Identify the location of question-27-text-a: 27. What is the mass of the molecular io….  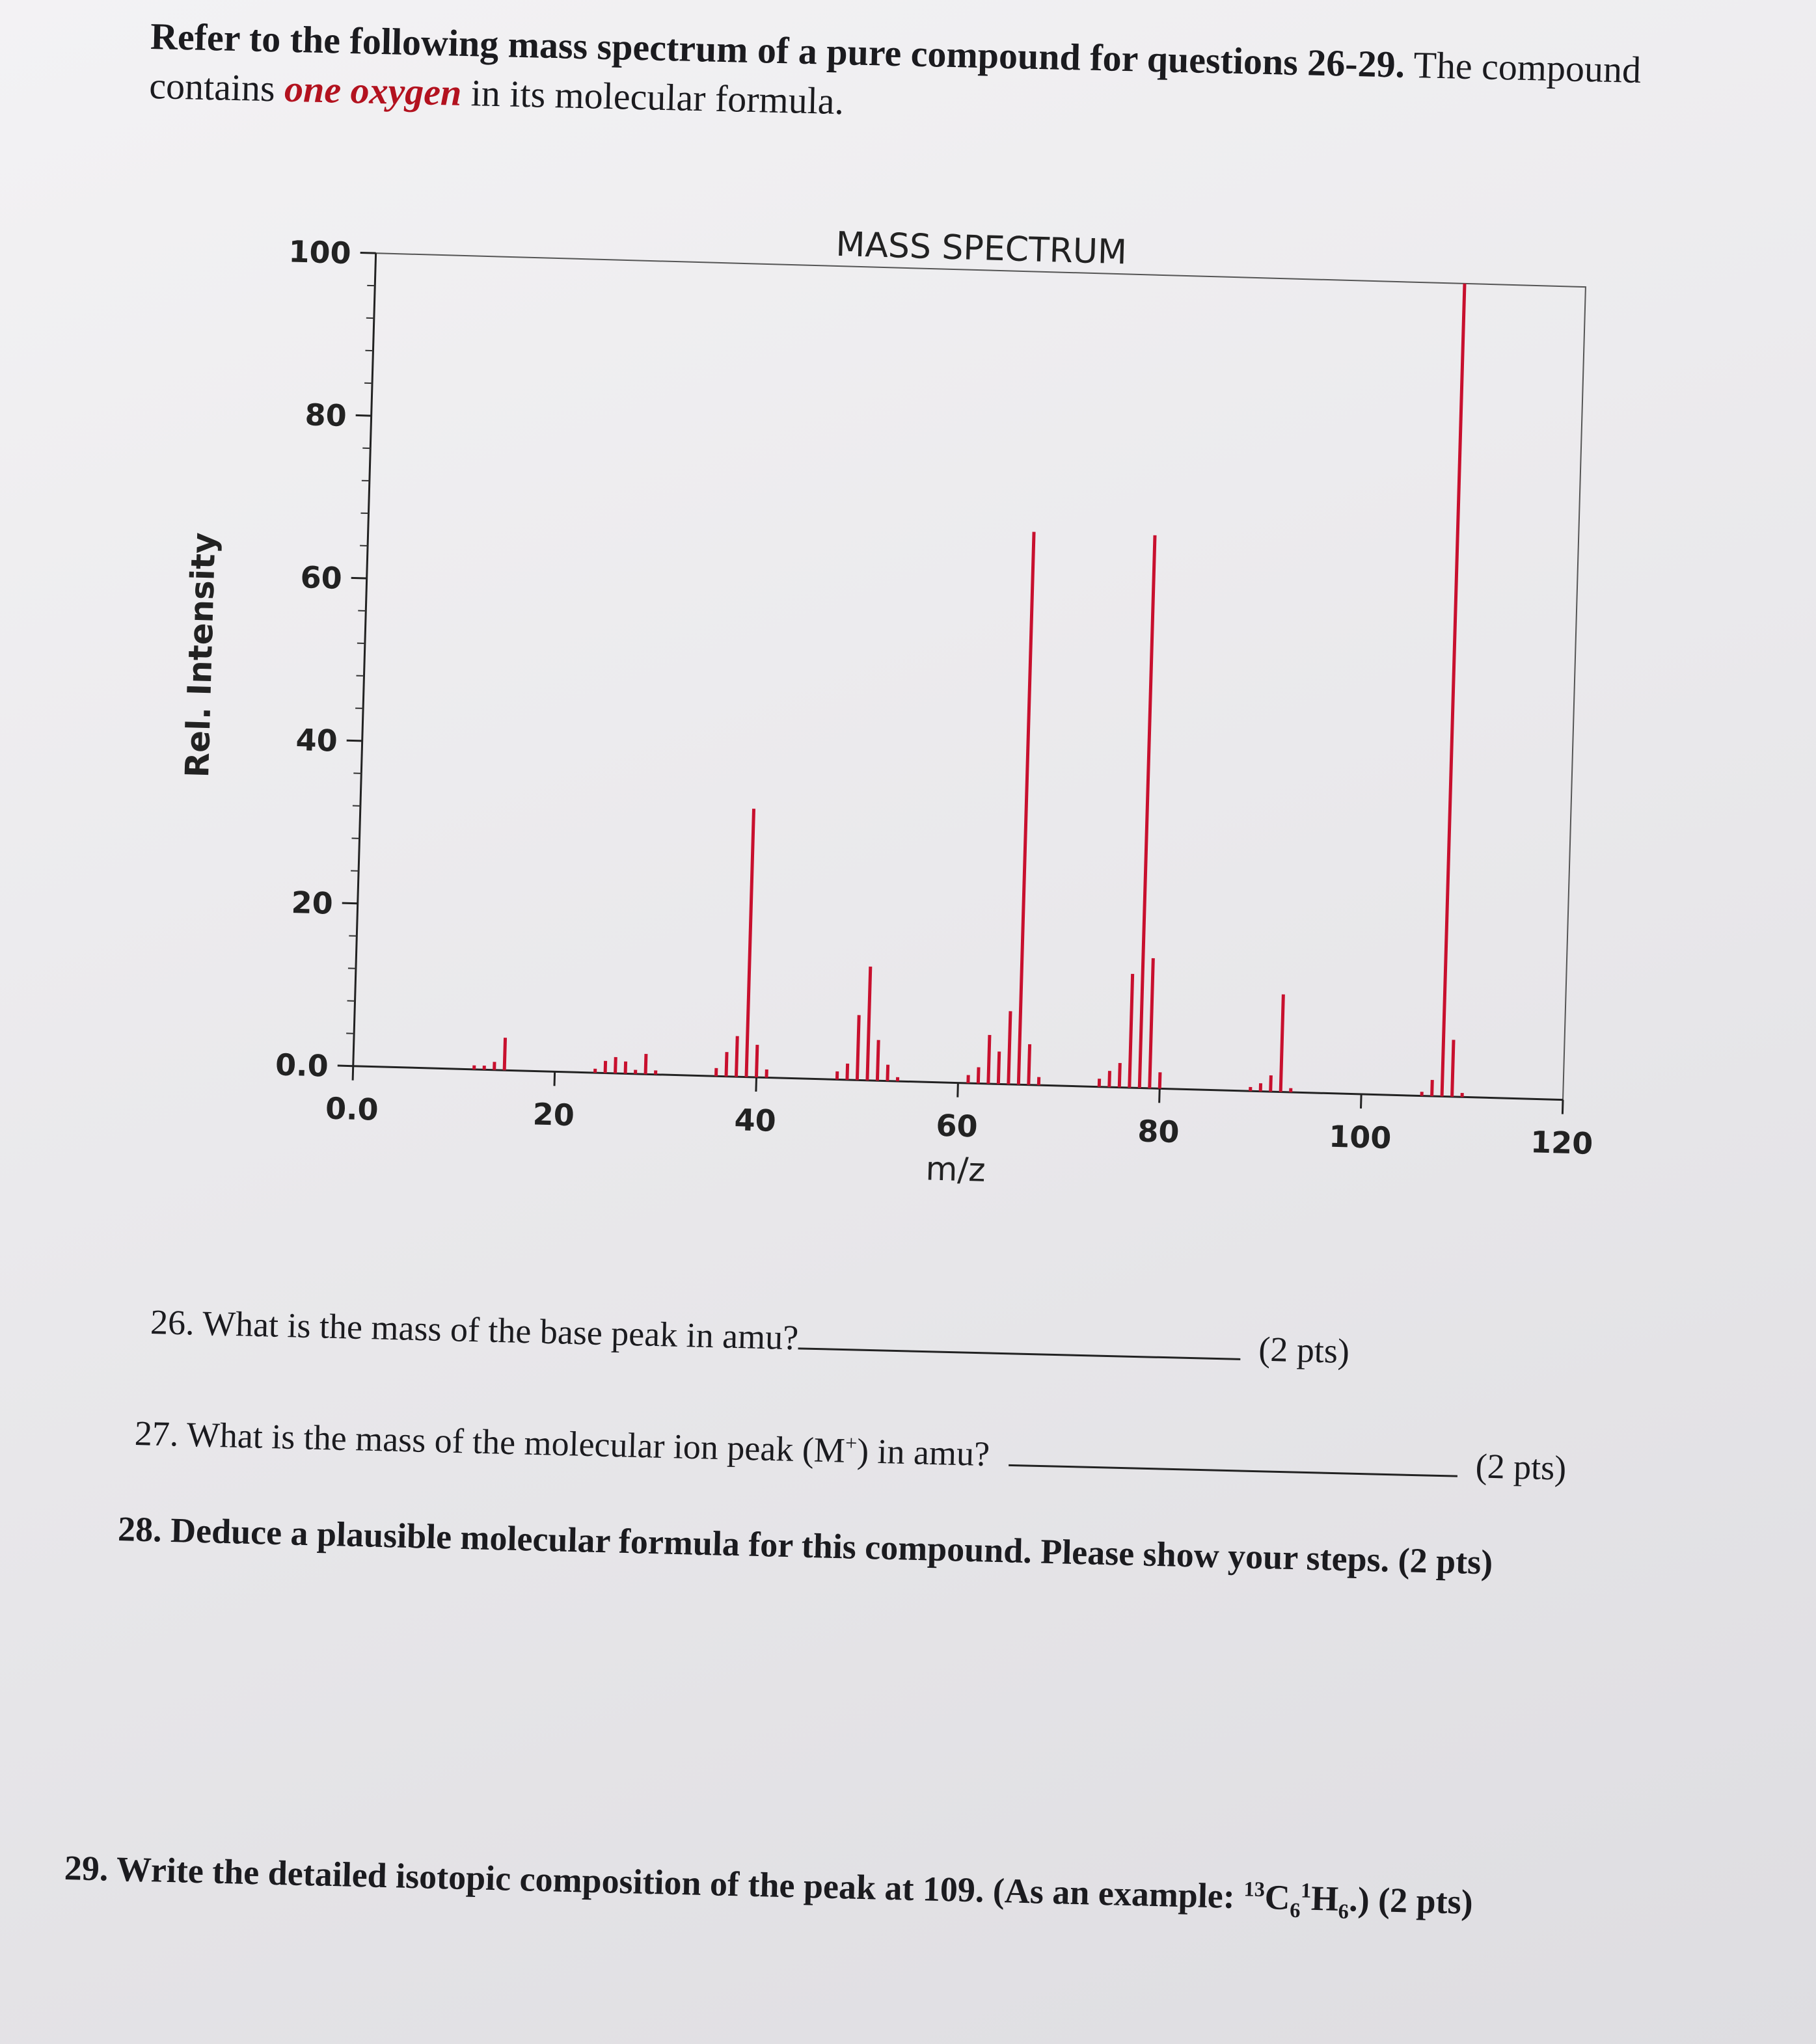
(490, 1441).